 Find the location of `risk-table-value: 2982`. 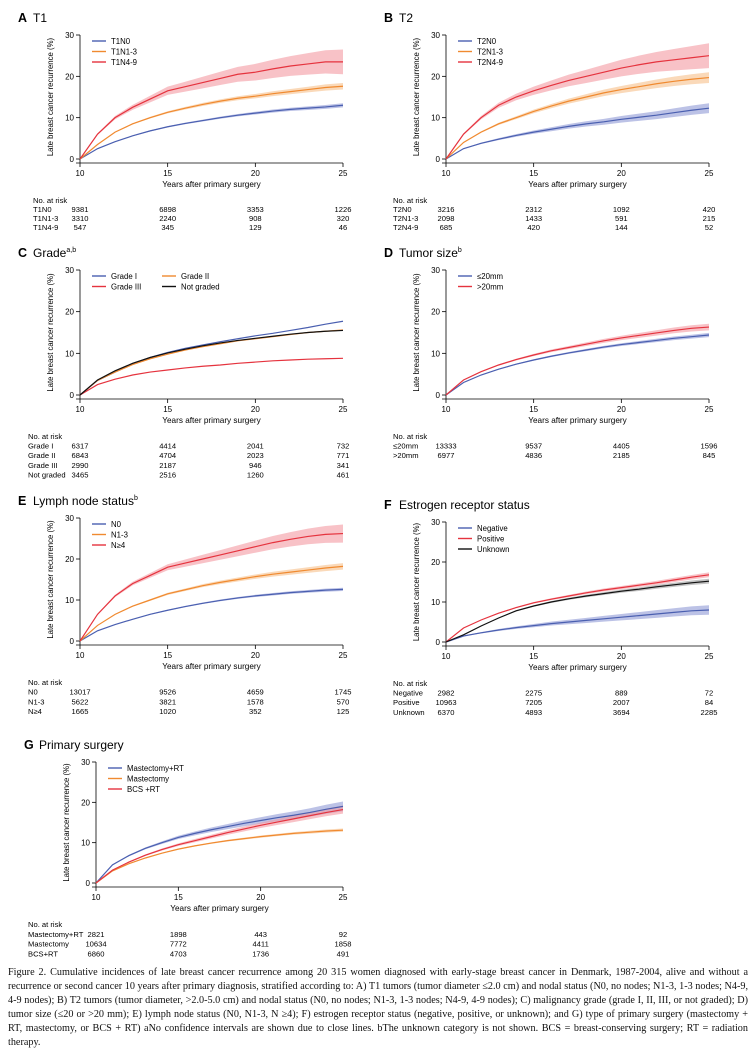

risk-table-value: 2982 is located at coordinates (446, 693).